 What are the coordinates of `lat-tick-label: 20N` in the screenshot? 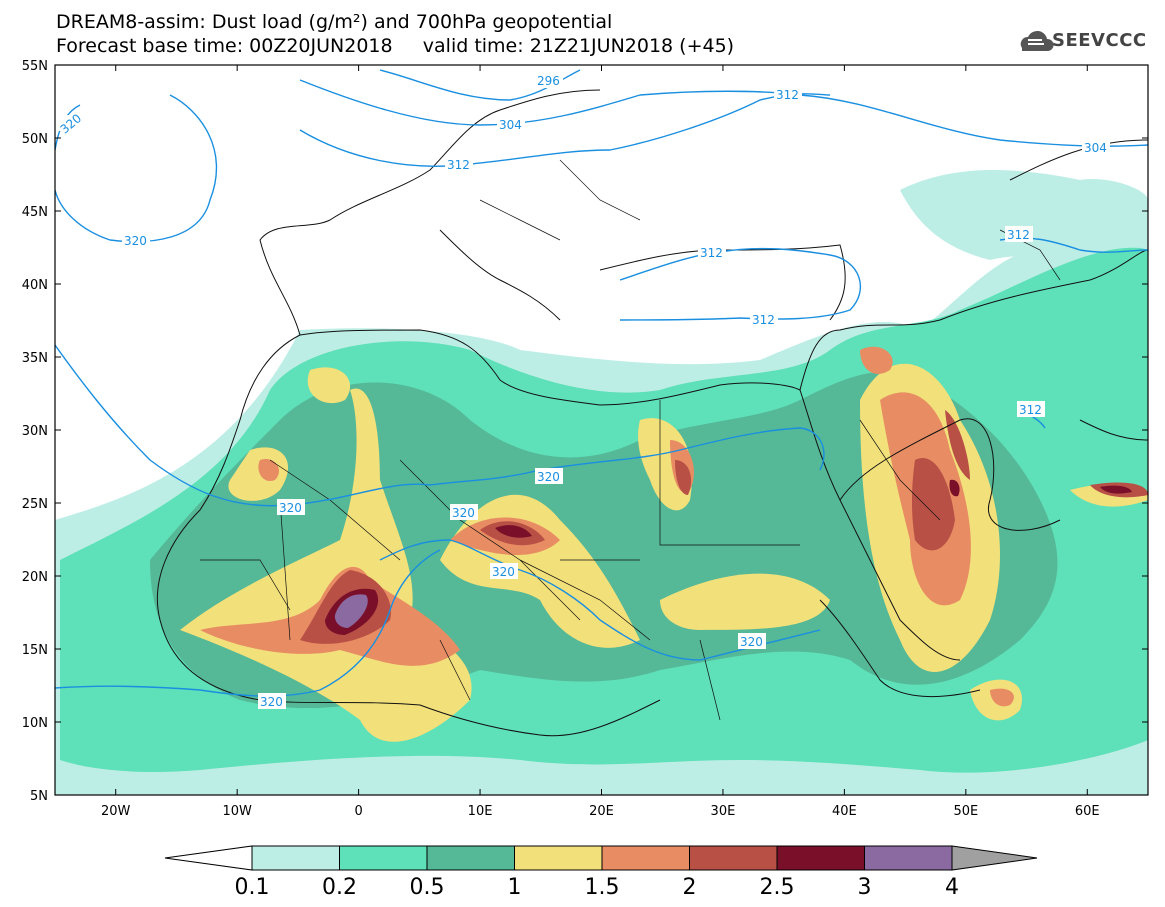 It's located at (35, 577).